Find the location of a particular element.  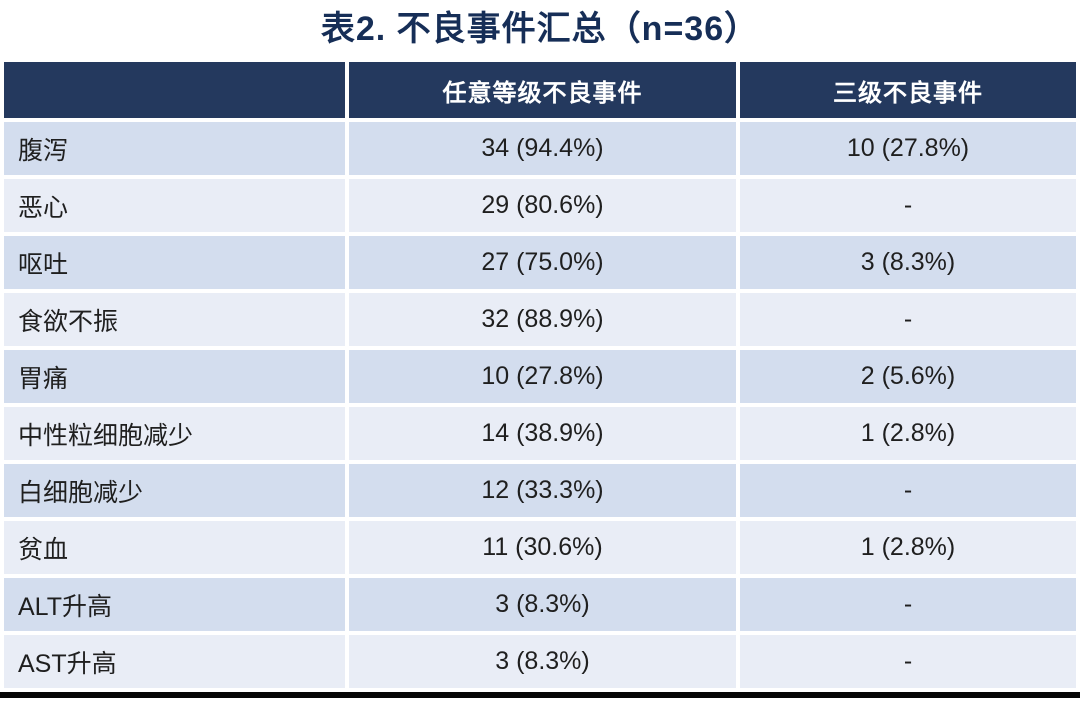

adverse-event-name: 食欲不振 is located at coordinates (174, 319).